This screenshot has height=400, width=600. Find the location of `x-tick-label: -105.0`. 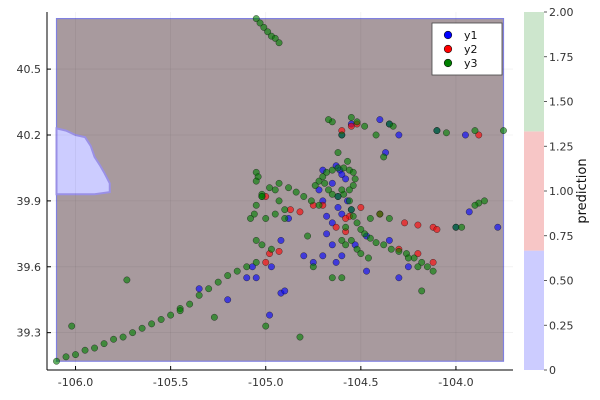

x-tick-label: -105.0 is located at coordinates (265, 382).